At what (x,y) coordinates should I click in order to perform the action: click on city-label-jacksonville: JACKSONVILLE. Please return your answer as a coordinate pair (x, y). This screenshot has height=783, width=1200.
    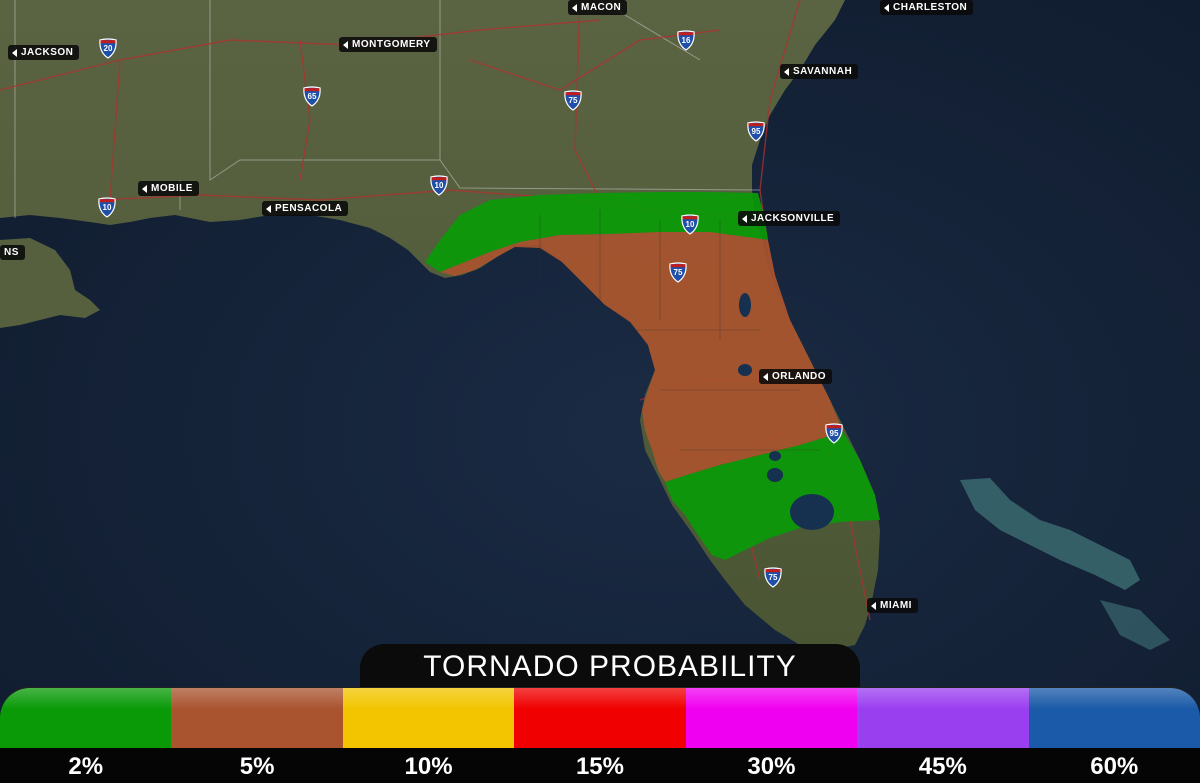
    Looking at the image, I should click on (789, 218).